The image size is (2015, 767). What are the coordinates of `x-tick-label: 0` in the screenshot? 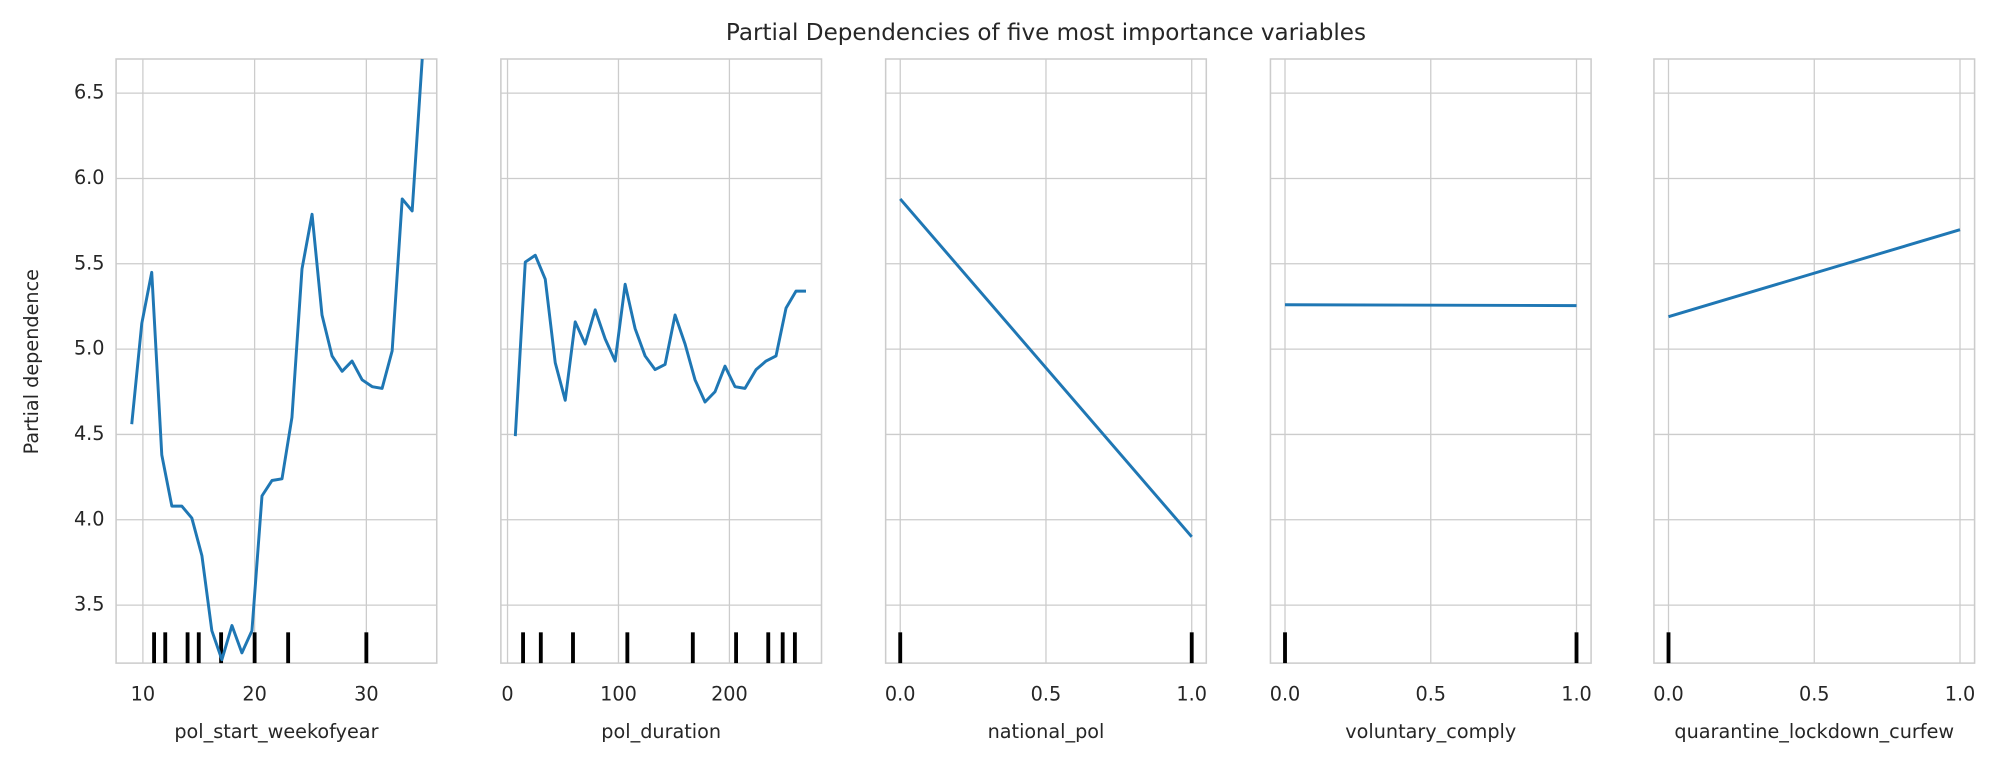 It's located at (507, 694).